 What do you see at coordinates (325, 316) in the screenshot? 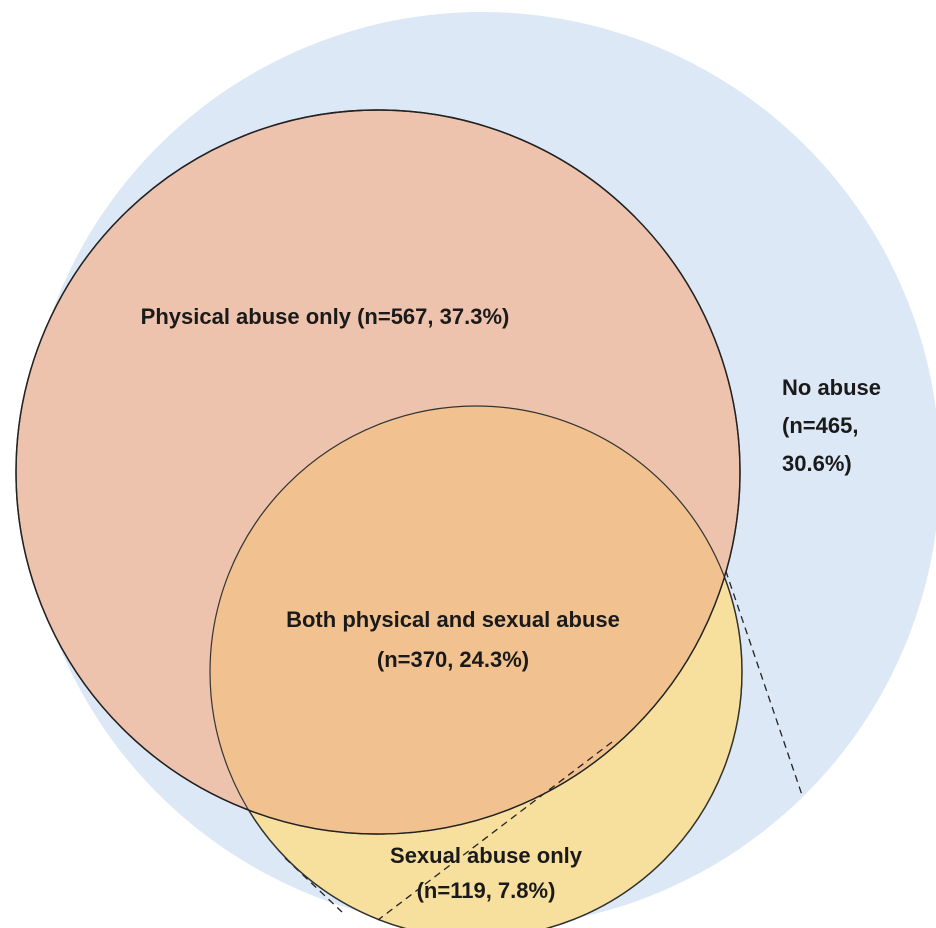
I see `physical-only-label: Physical abuse only (n=567, 37.3%)` at bounding box center [325, 316].